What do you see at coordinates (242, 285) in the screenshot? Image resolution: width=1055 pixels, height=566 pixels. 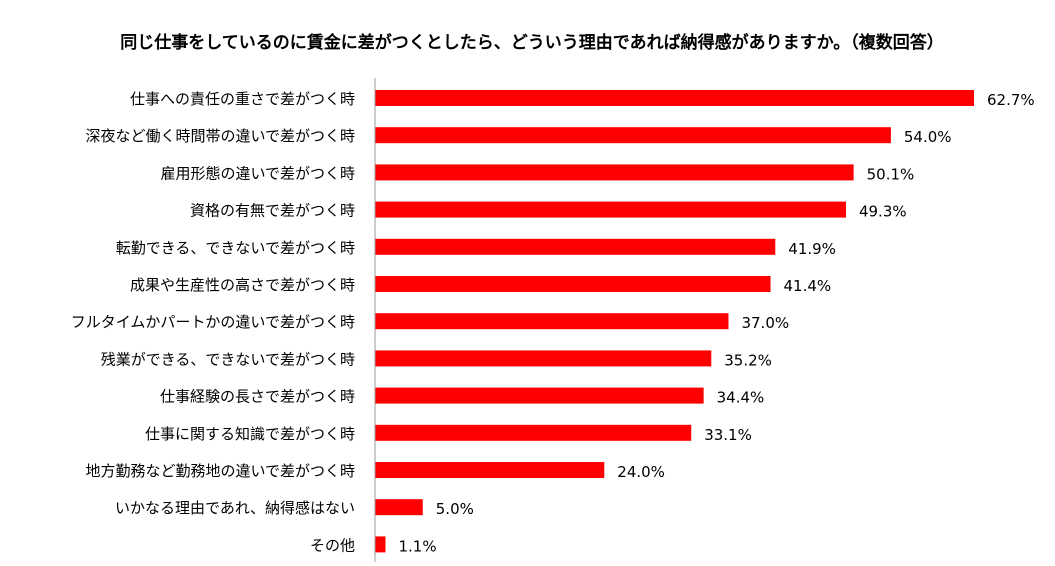 I see `category-label-6: 成果や生産性の高さで差がつく時` at bounding box center [242, 285].